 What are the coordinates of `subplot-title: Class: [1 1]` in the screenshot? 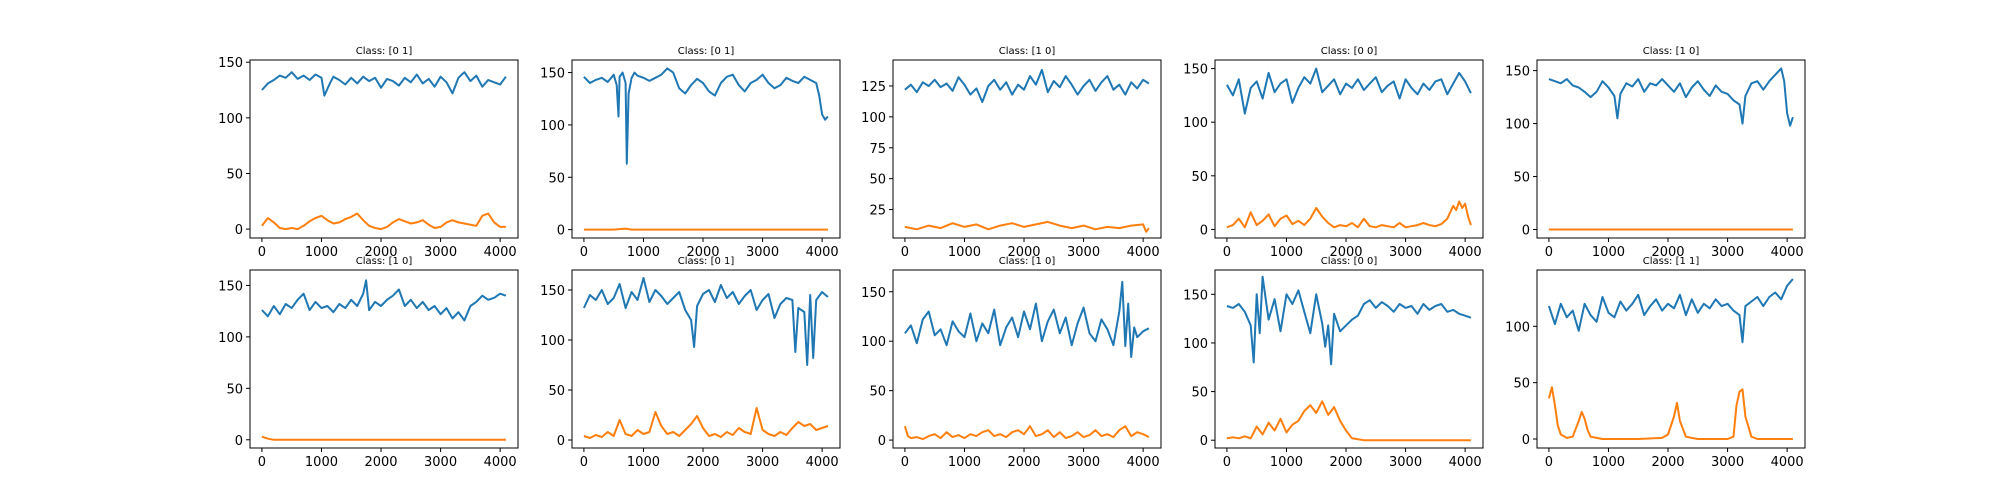 It's located at (1671, 261).